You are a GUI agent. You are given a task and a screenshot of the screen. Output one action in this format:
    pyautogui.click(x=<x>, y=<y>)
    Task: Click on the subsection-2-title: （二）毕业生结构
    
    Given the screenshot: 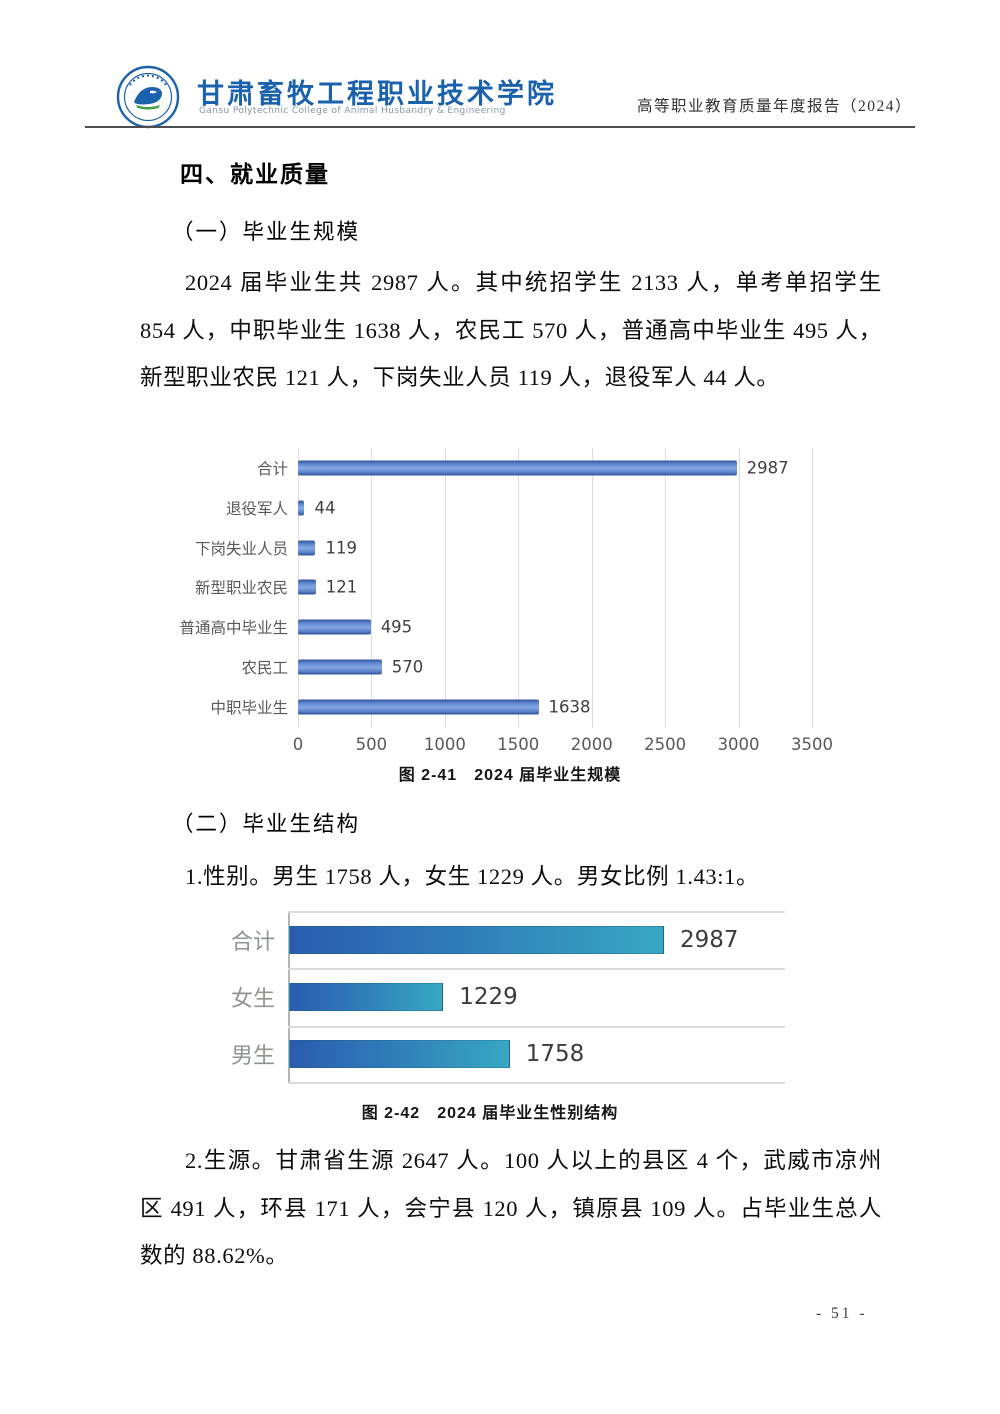 What is the action you would take?
    pyautogui.click(x=266, y=824)
    